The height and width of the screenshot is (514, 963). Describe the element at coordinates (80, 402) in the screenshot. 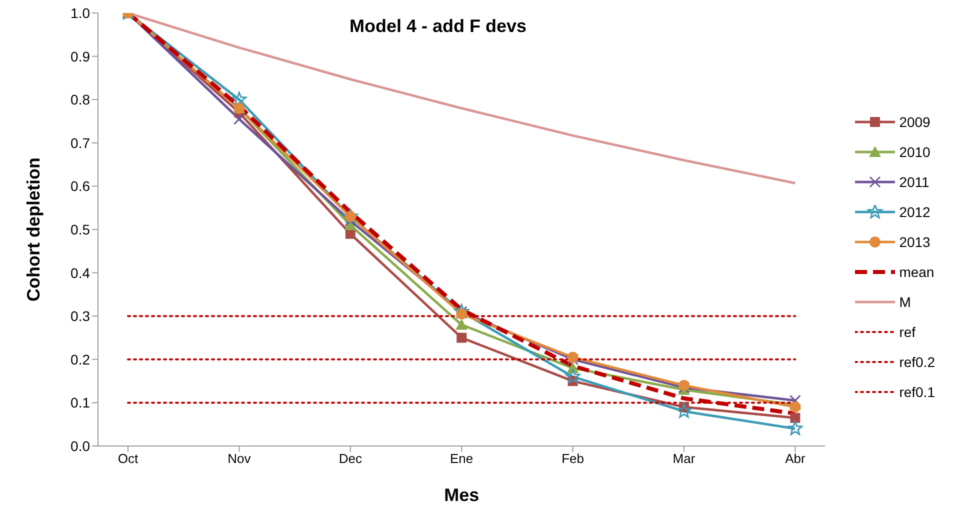

I see `y-tick-label: 0.1` at that location.